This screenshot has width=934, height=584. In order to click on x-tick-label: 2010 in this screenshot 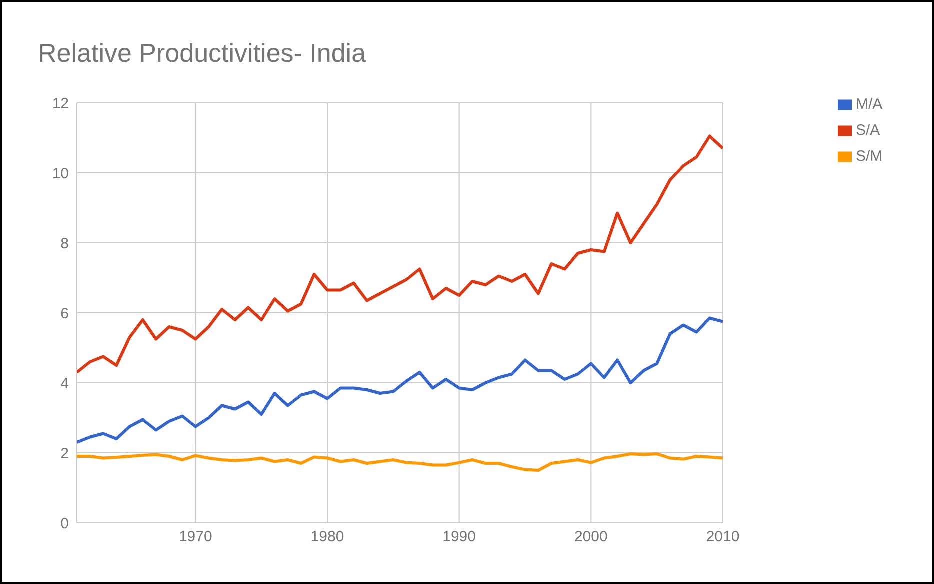, I will do `click(723, 537)`.